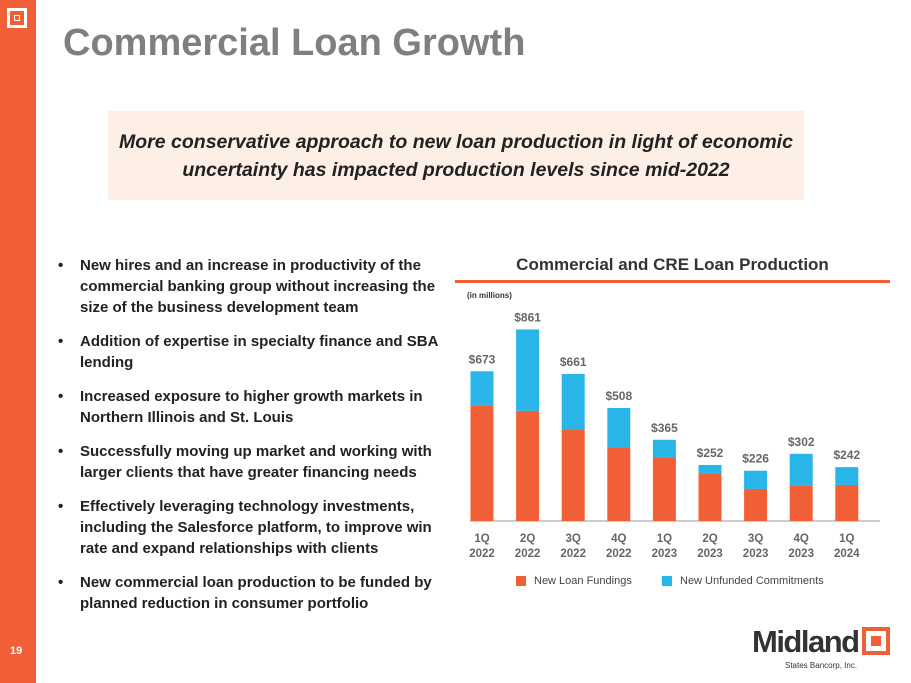 The image size is (911, 683). I want to click on total-label: $365, so click(664, 428).